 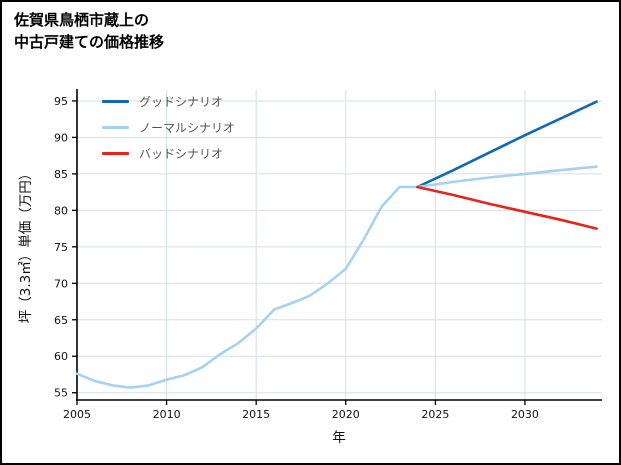 What do you see at coordinates (346, 414) in the screenshot?
I see `svg-text: 2020` at bounding box center [346, 414].